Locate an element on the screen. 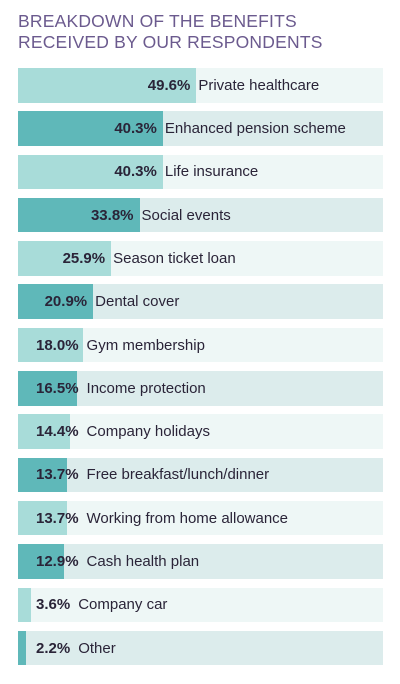  chart-title-line-2: RECEIVED BY OUR RESPONDENTS is located at coordinates (170, 42).